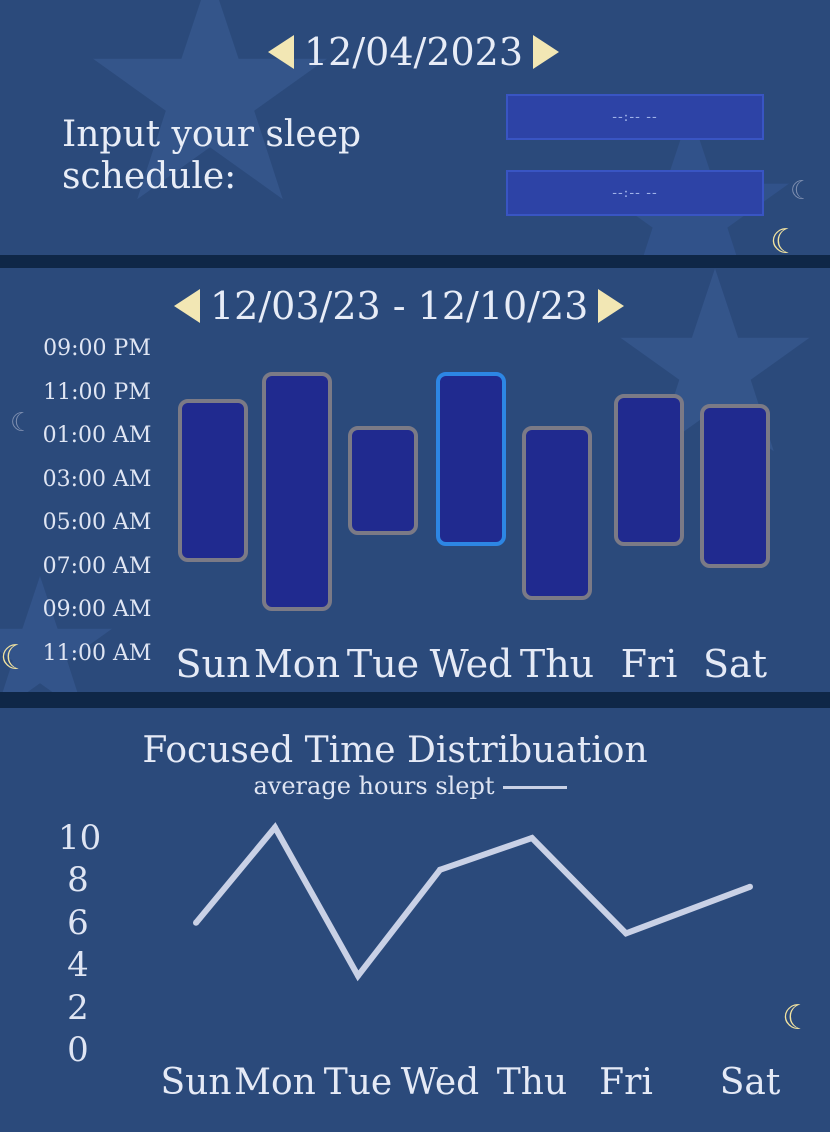  What do you see at coordinates (649, 664) in the screenshot?
I see `day-label: Fri` at bounding box center [649, 664].